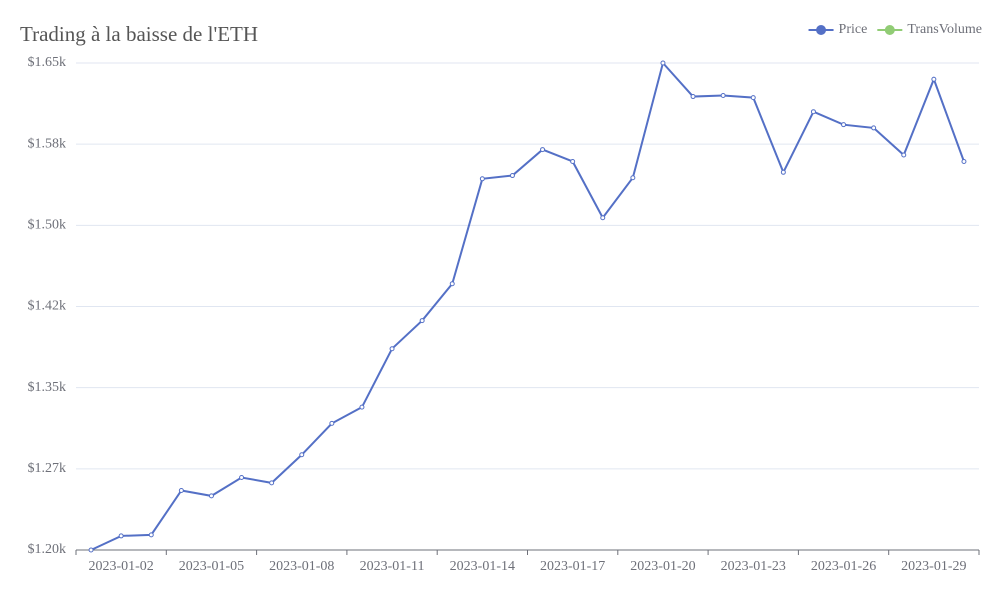 The image size is (1000, 600). Describe the element at coordinates (662, 566) in the screenshot. I see `x-tick-label: 2023-01-20` at that location.